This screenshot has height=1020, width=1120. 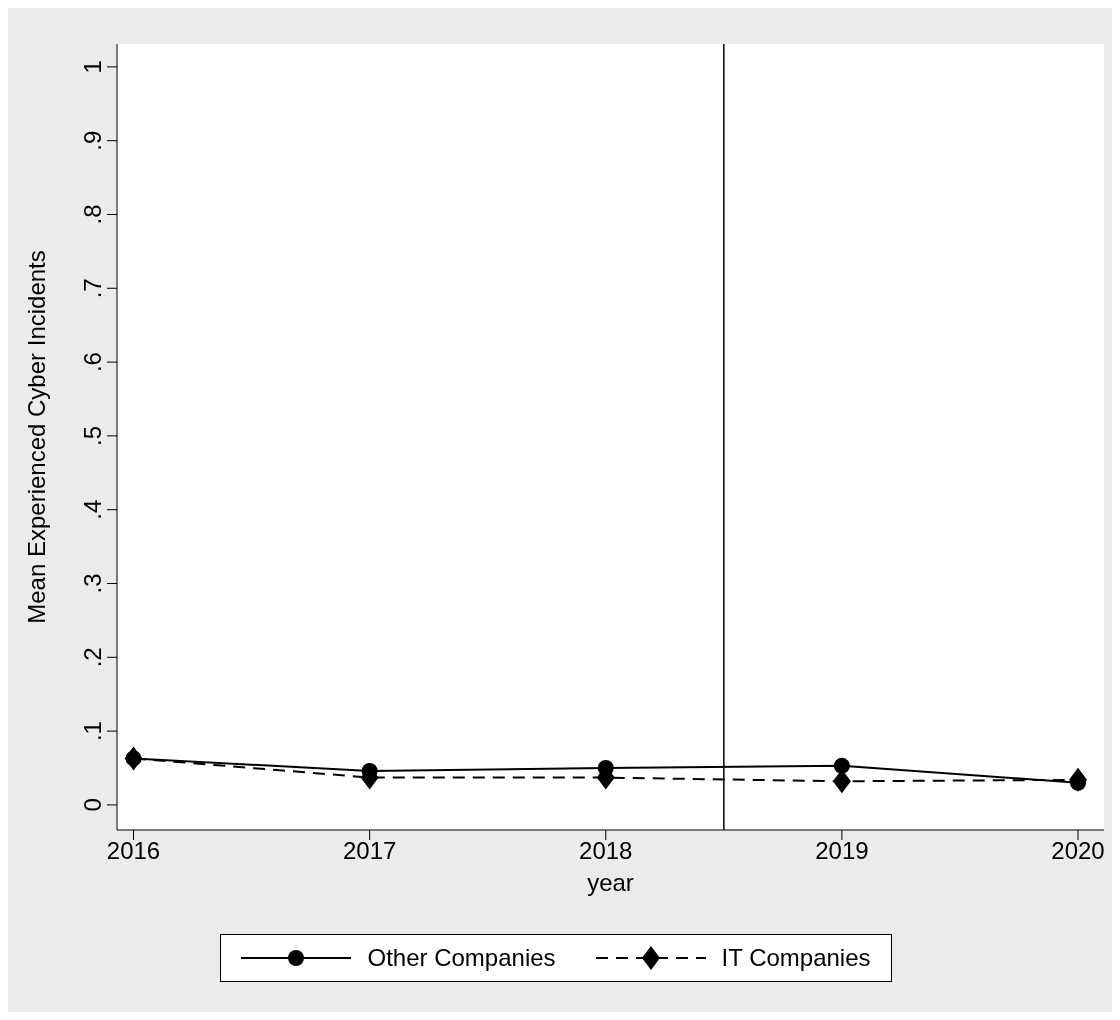 I want to click on x-tick-label: 2018, so click(x=606, y=851).